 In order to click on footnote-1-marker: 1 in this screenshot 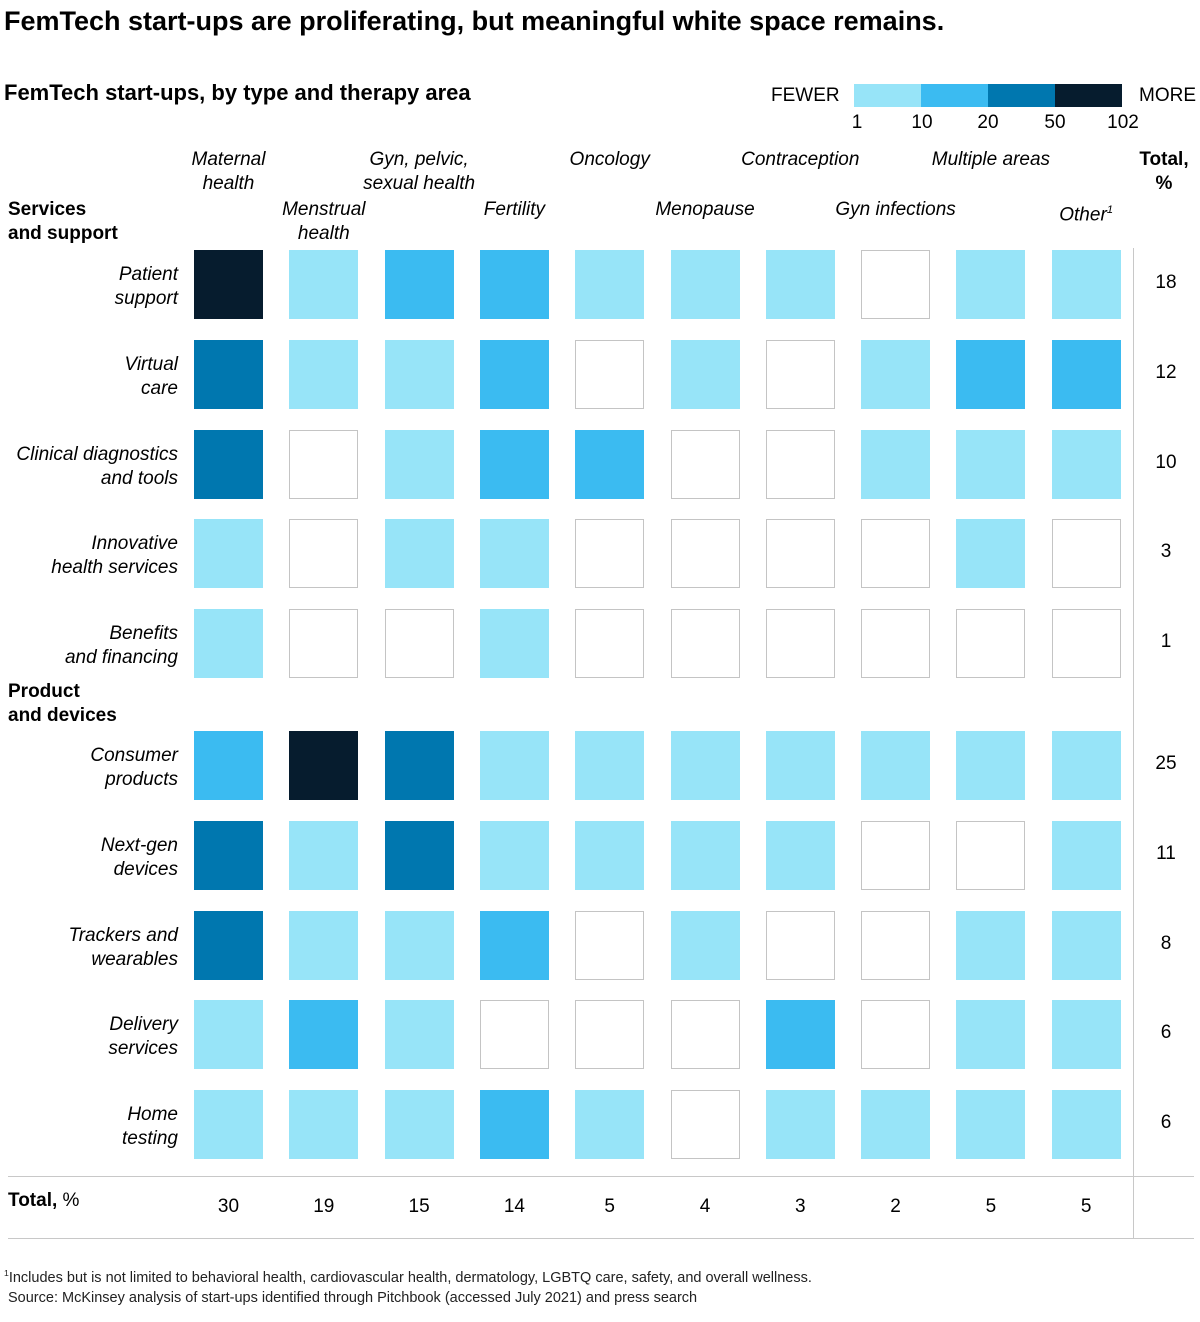, I will do `click(6, 1273)`.